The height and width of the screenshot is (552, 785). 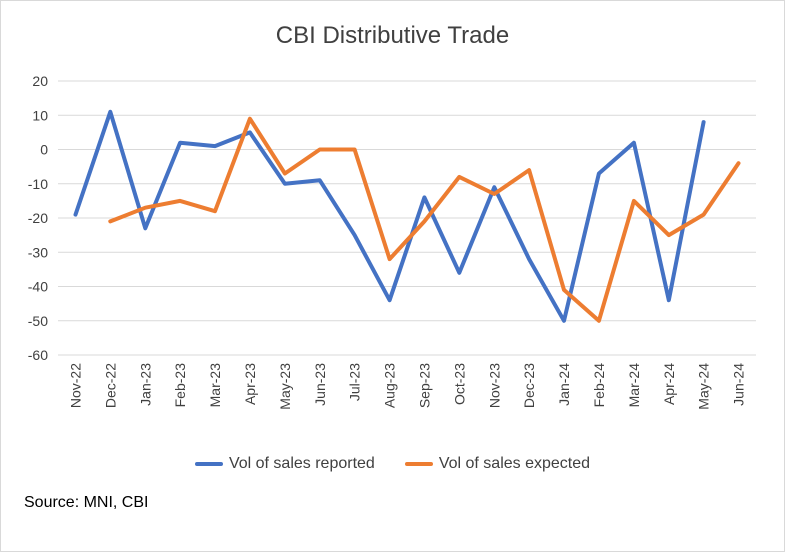 What do you see at coordinates (418, 464) in the screenshot?
I see `legend-swatch-expected` at bounding box center [418, 464].